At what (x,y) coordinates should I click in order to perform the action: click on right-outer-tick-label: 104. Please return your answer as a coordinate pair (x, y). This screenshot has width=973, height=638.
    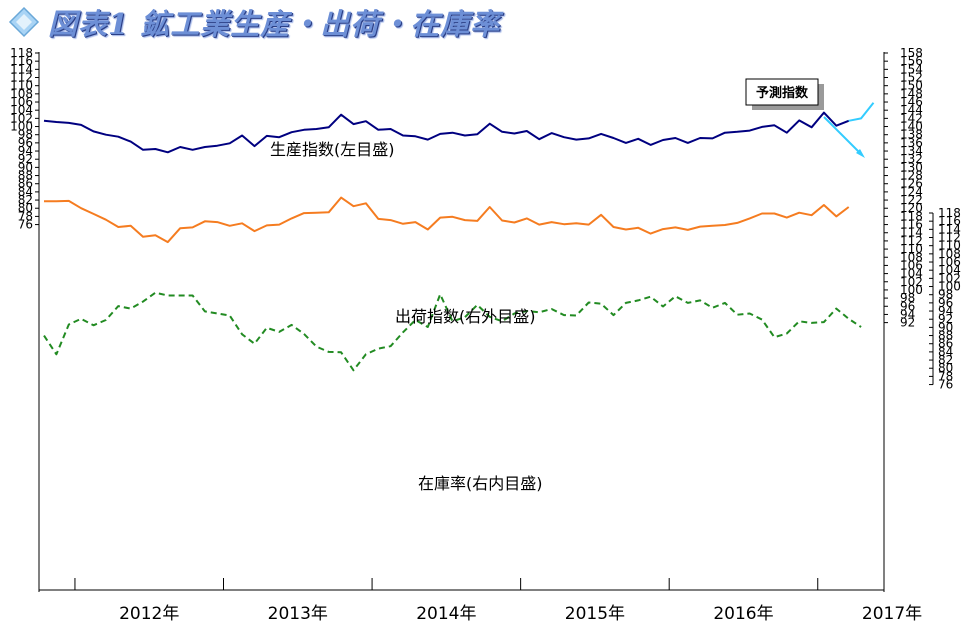
    Looking at the image, I should click on (911, 274).